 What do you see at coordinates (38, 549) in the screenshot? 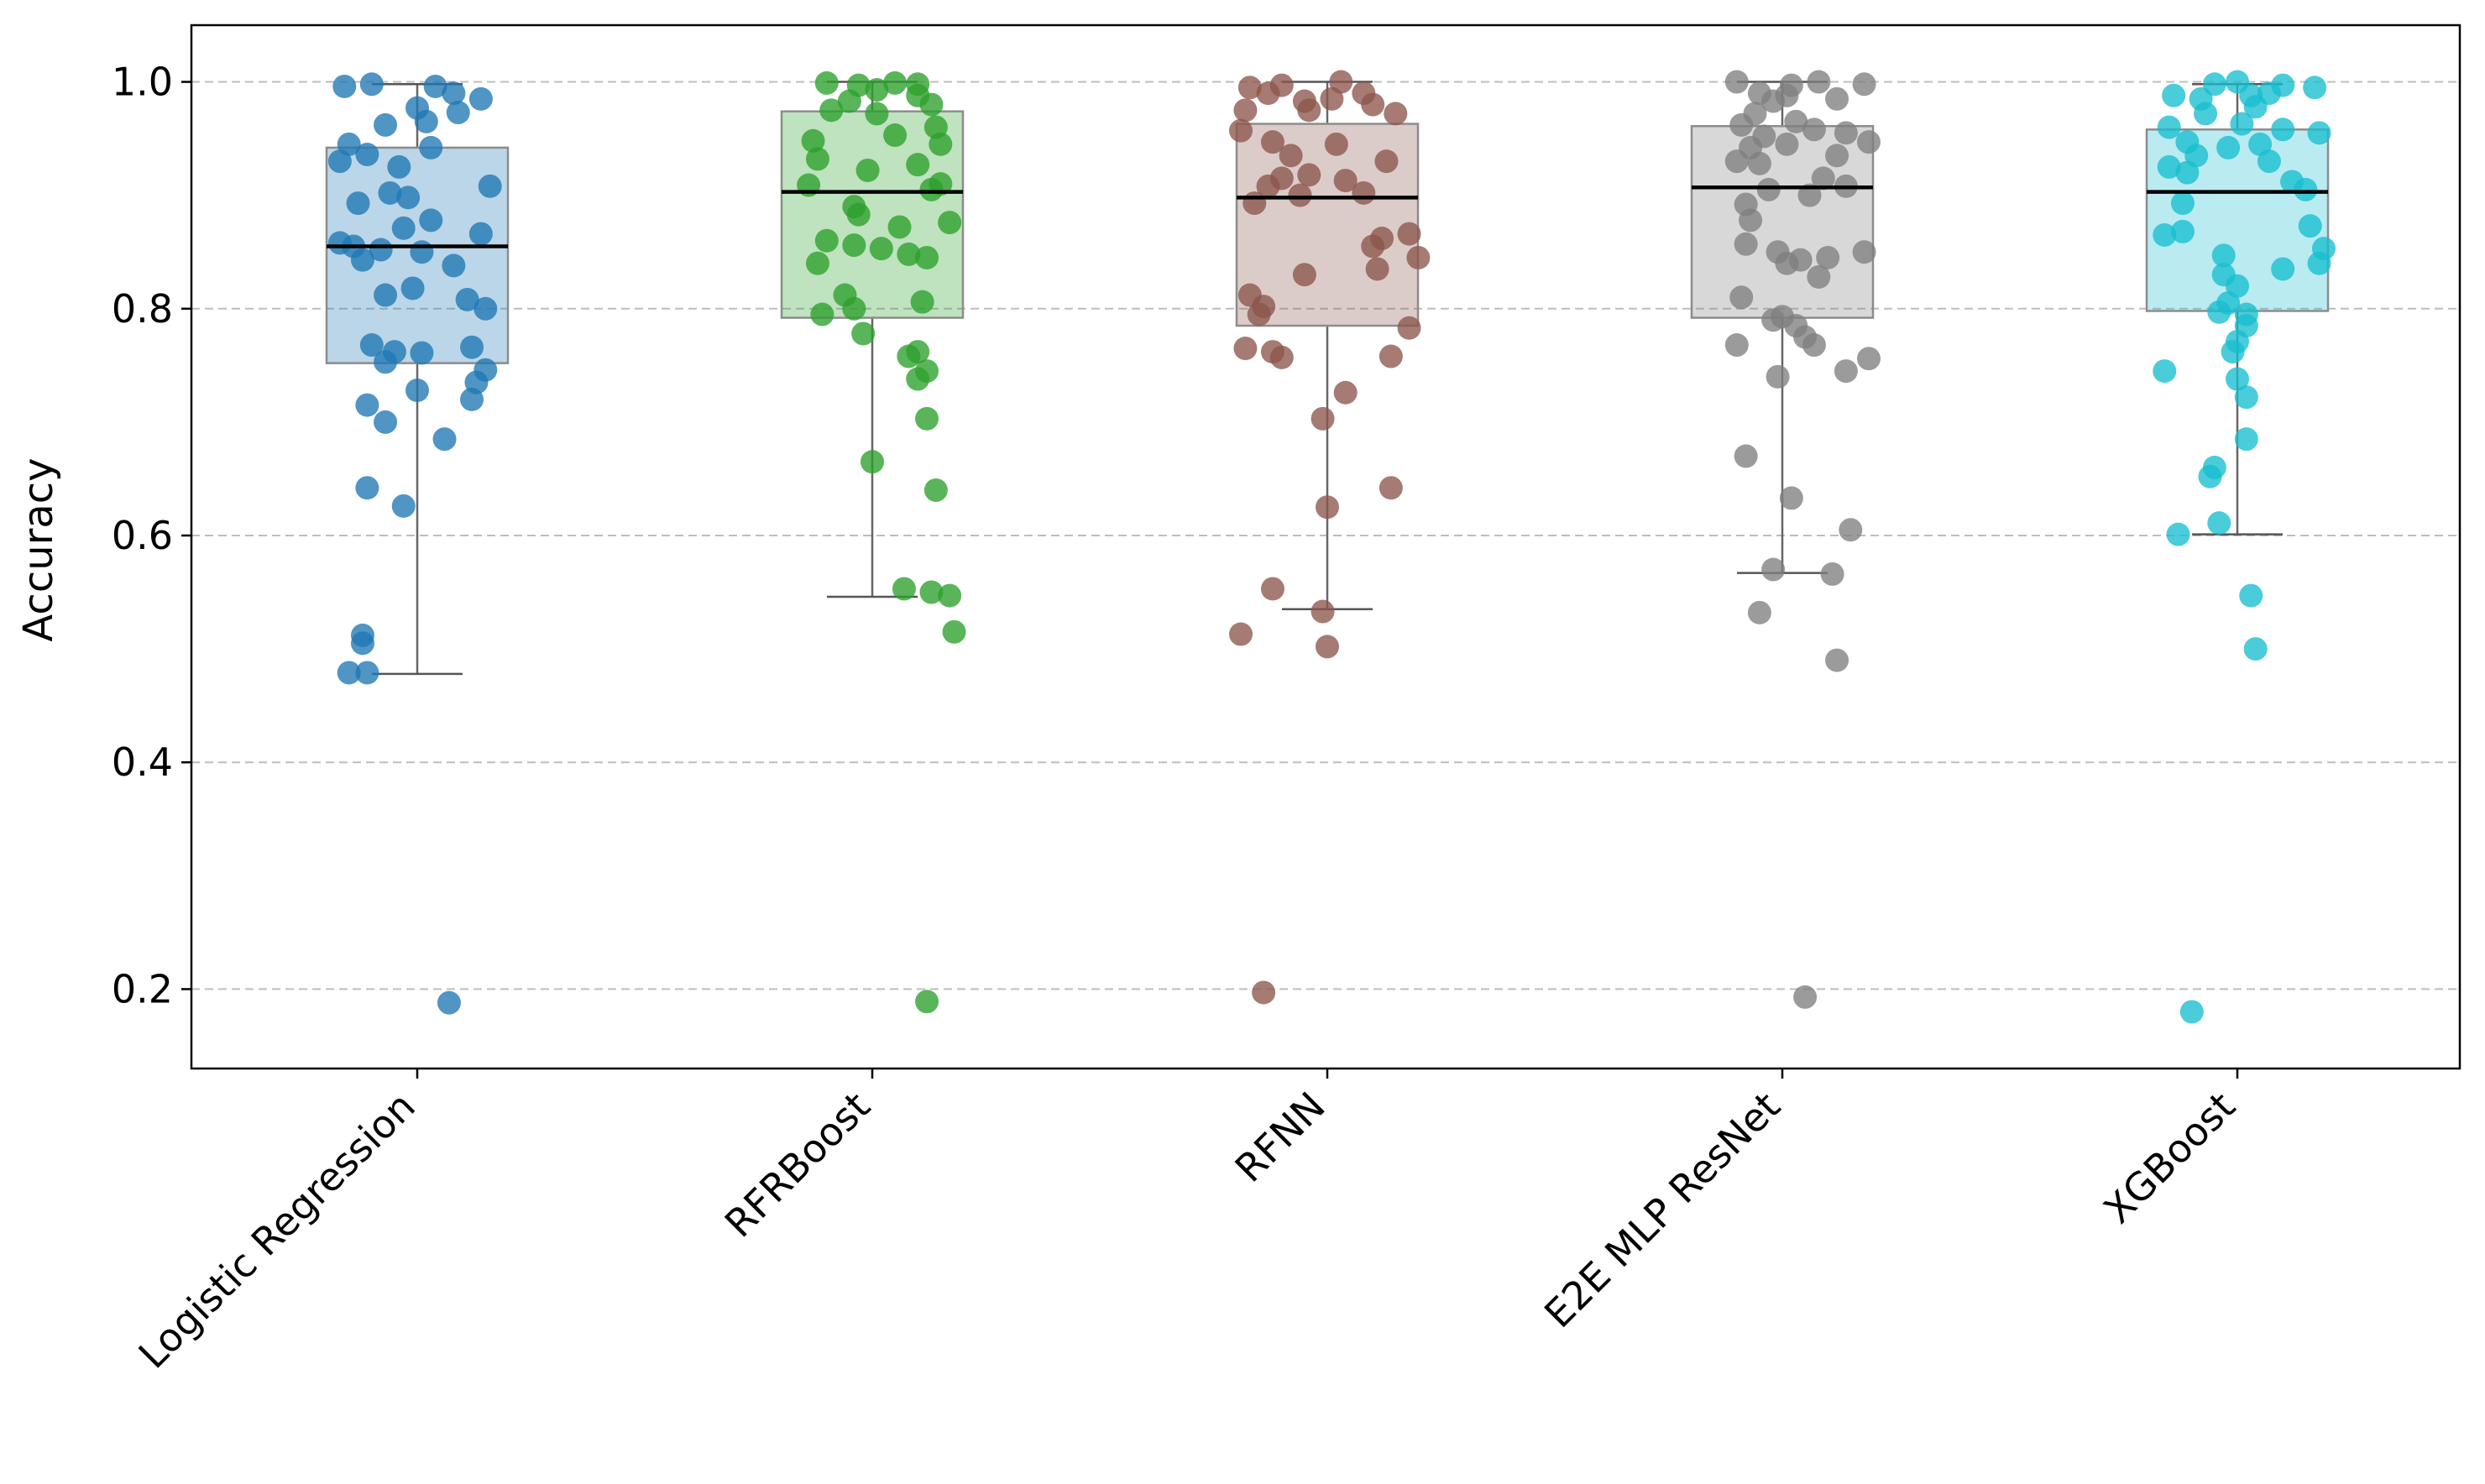
I see `y-axis-title: Accuracy` at bounding box center [38, 549].